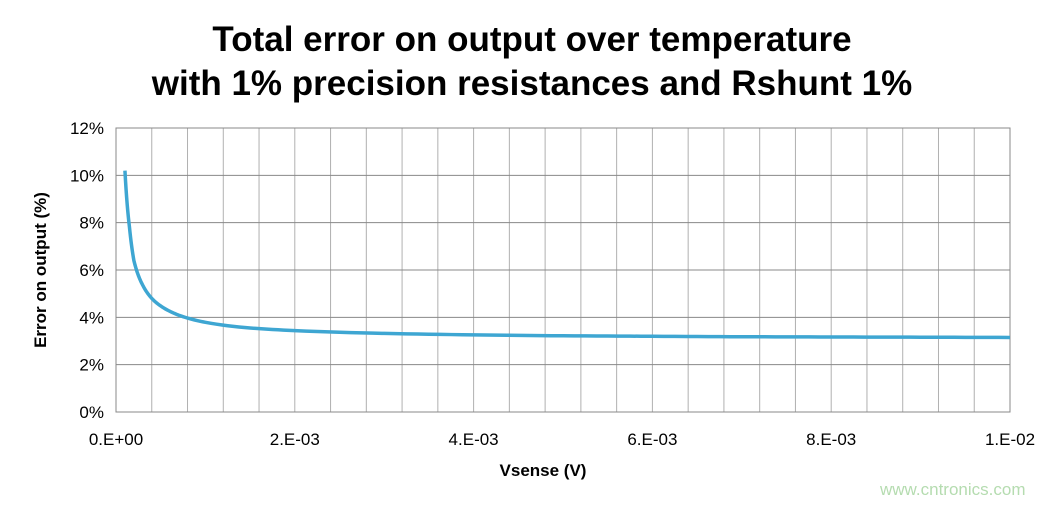 This screenshot has height=505, width=1064. What do you see at coordinates (91, 365) in the screenshot?
I see `y-tick-label: 2%` at bounding box center [91, 365].